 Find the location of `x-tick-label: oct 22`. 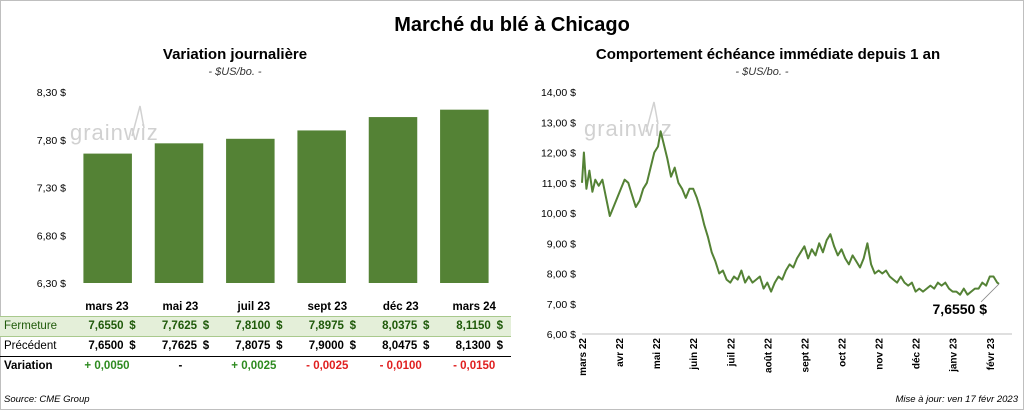

x-tick-label: oct 22 is located at coordinates (842, 352).